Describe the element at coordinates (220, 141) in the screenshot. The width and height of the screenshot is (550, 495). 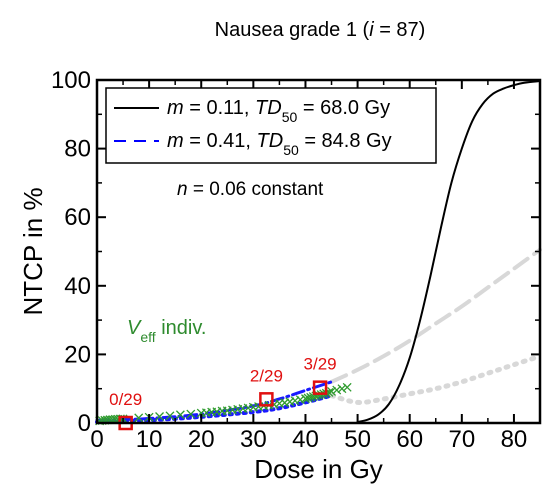
I see `legend-text-part: = 0.41,` at that location.